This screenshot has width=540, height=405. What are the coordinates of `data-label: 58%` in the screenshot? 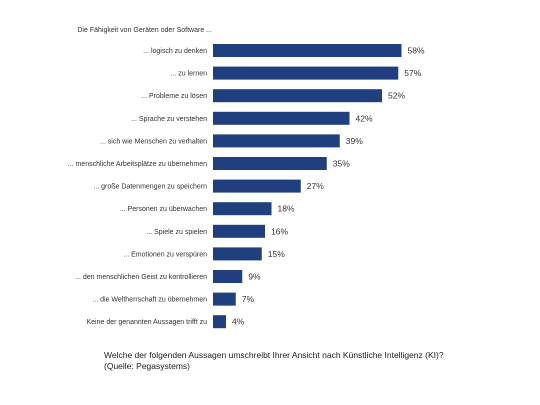 It's located at (416, 51).